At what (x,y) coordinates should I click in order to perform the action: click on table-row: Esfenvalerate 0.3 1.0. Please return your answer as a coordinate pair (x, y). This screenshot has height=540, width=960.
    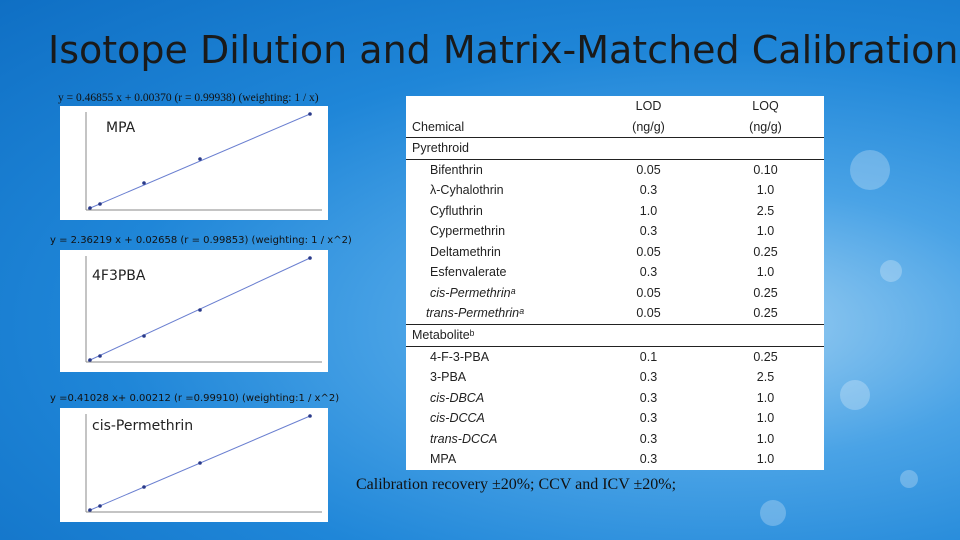
    Looking at the image, I should click on (602, 272).